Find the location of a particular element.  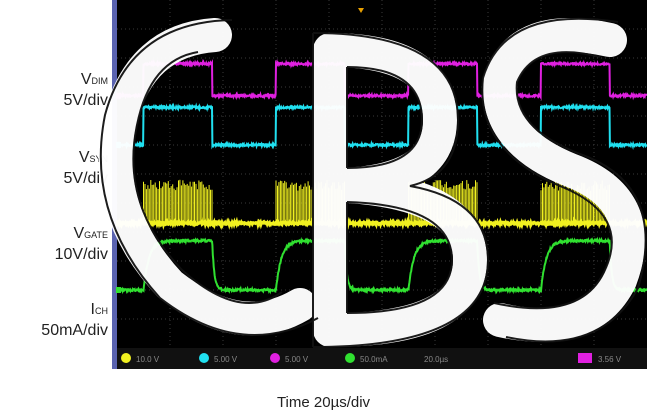

label-vsyn: VSYN 5V/div is located at coordinates (85, 168).